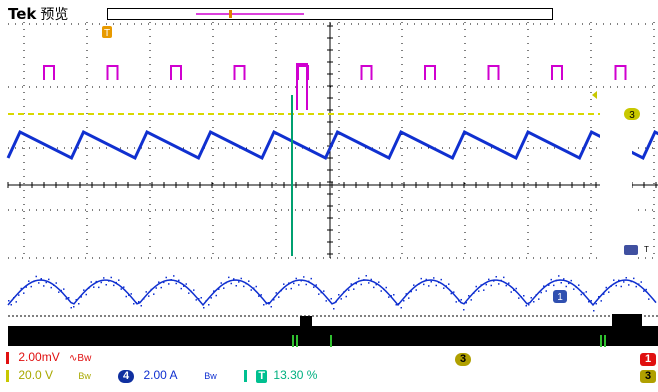  What do you see at coordinates (38, 14) in the screenshot?
I see `brand-title: Tek 预览` at bounding box center [38, 14].